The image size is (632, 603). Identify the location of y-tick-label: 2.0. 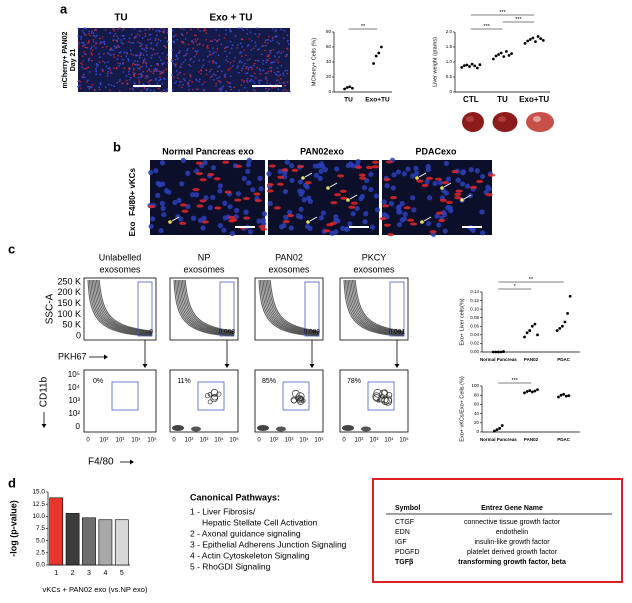
(449, 31).